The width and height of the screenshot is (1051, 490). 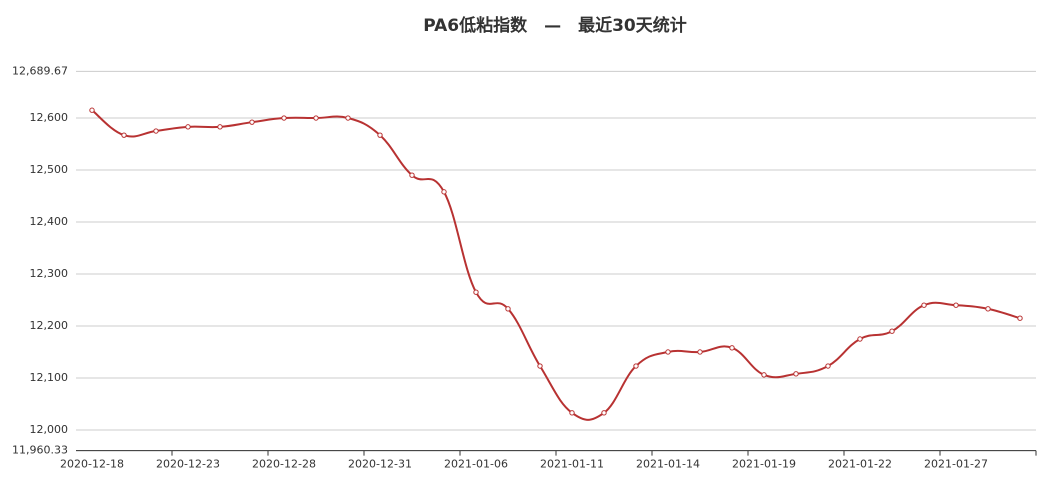 What do you see at coordinates (188, 464) in the screenshot?
I see `x-tick-label: 2020-12-23` at bounding box center [188, 464].